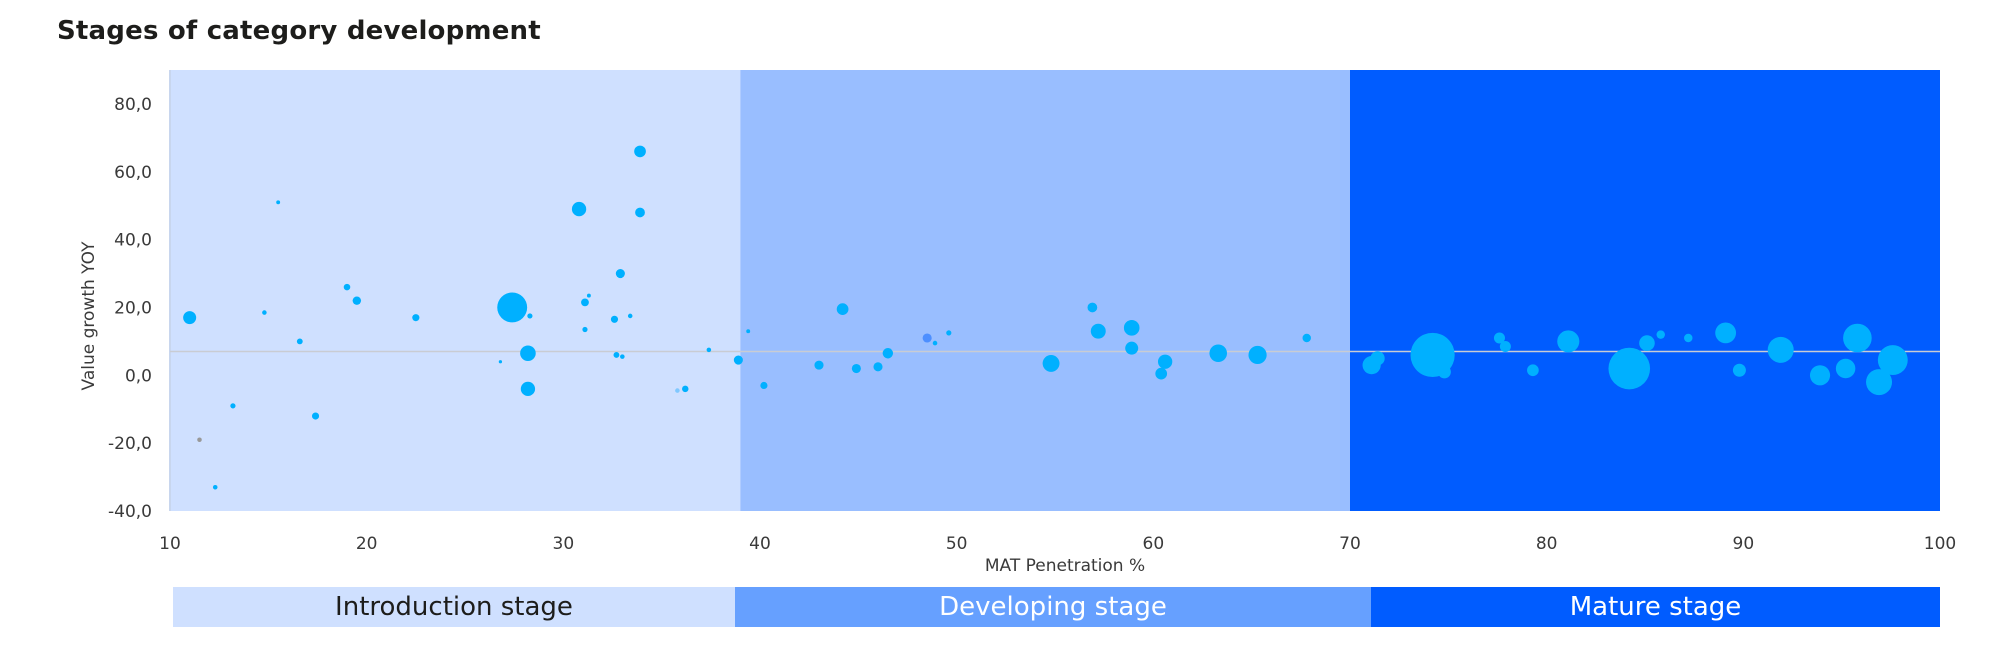 This screenshot has height=646, width=2000. What do you see at coordinates (1350, 544) in the screenshot?
I see `x-tick-label: 70` at bounding box center [1350, 544].